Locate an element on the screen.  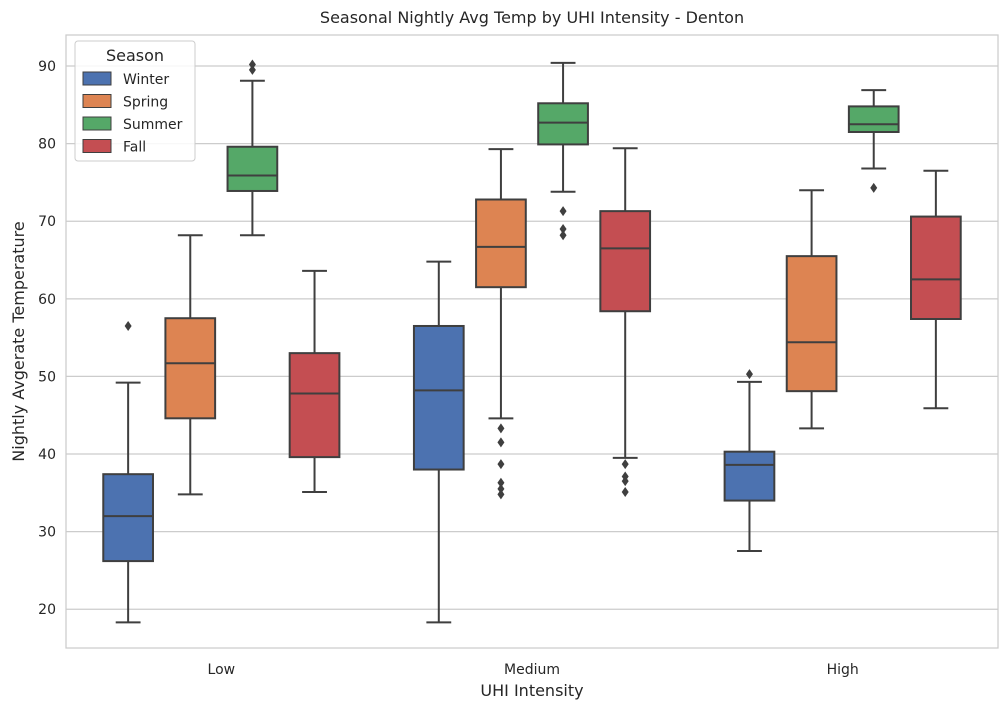
x-axis-label: UHI Intensity is located at coordinates (531, 690).